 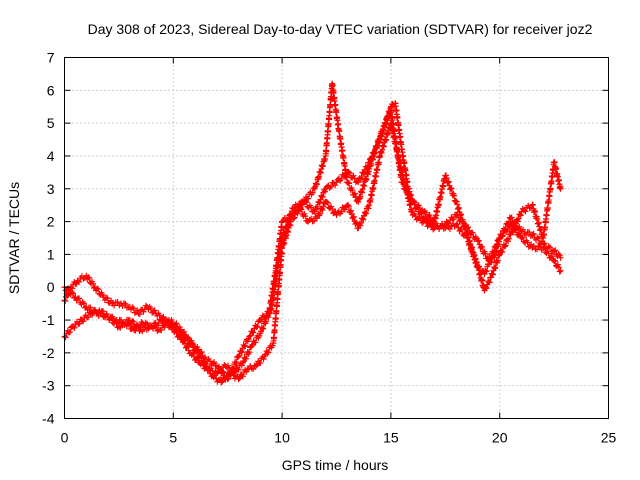 What do you see at coordinates (48, 419) in the screenshot?
I see `y-tick-label: -4` at bounding box center [48, 419].